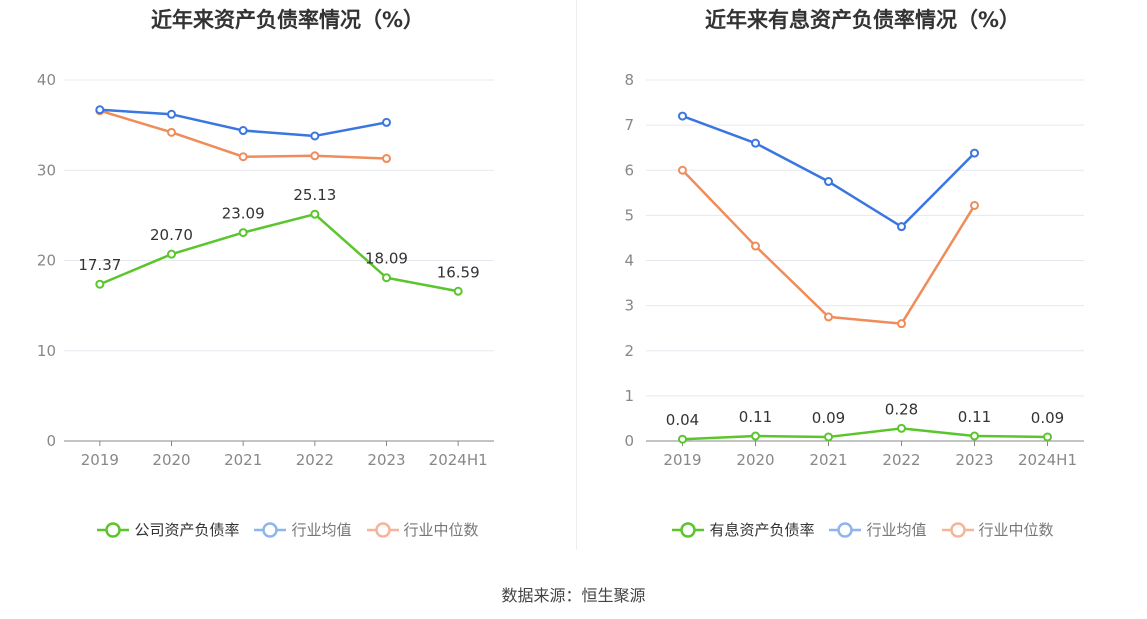  Describe the element at coordinates (314, 195) in the screenshot. I see `data-label: 25.13` at that location.